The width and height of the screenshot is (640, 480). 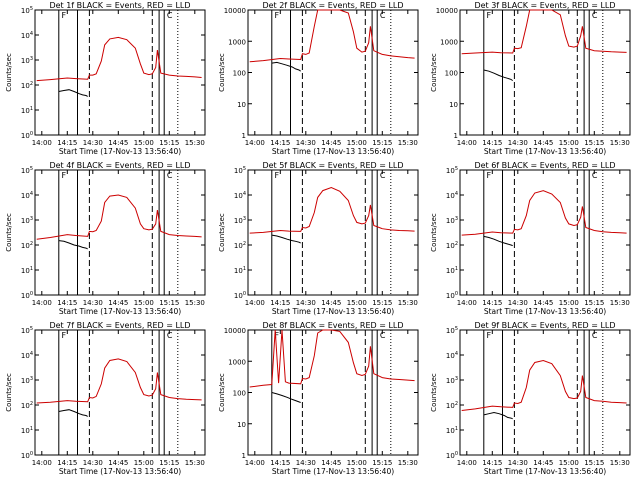 What do you see at coordinates (119, 165) in the screenshot?
I see `chart-title: Det 4f BLACK = Events, RED = LLD` at bounding box center [119, 165].